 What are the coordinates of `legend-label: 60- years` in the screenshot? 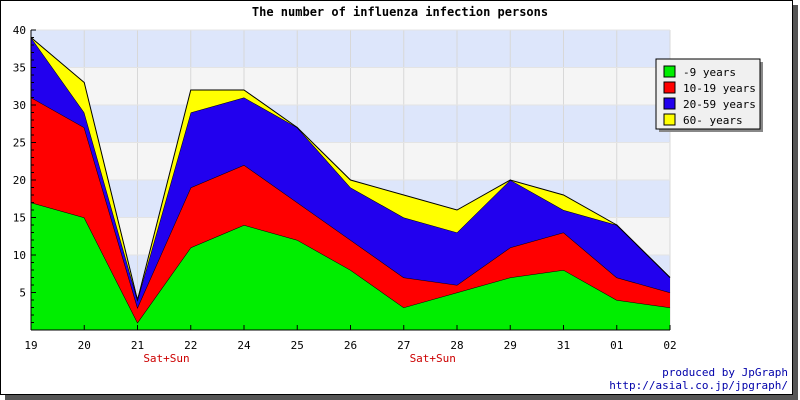 It's located at (713, 120).